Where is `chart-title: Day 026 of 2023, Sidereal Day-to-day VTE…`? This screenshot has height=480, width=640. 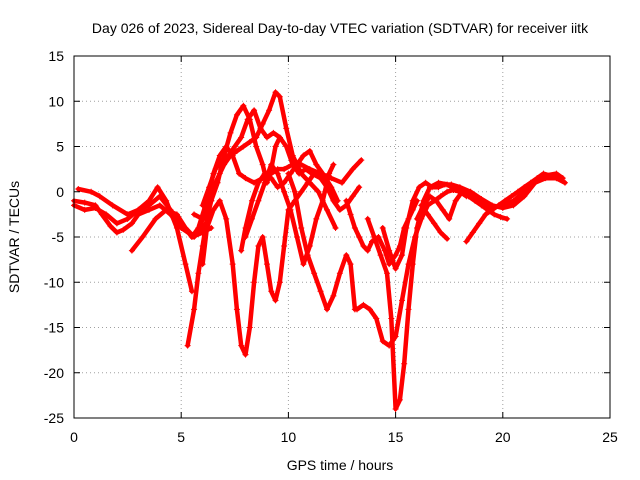 chart-title: Day 026 of 2023, Sidereal Day-to-day VTE… is located at coordinates (340, 28).